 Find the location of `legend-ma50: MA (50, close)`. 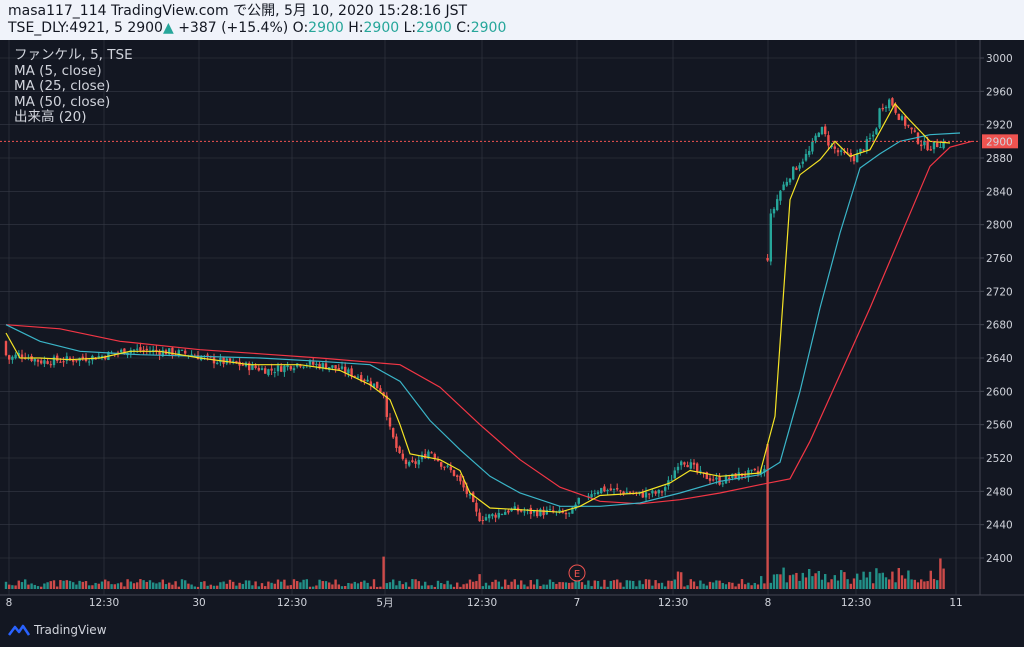

legend-ma50: MA (50, close) is located at coordinates (62, 101).